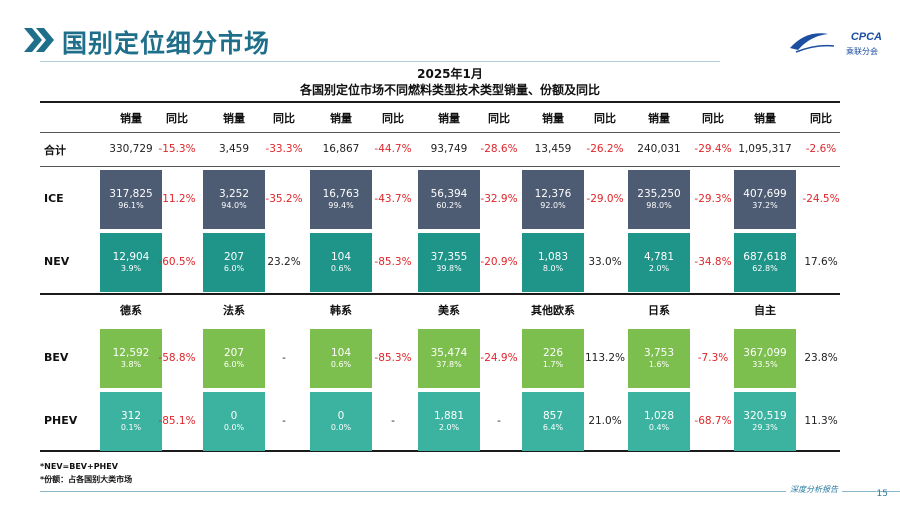 Image resolution: width=900 pixels, height=506 pixels. I want to click on page-number: 15, so click(882, 494).